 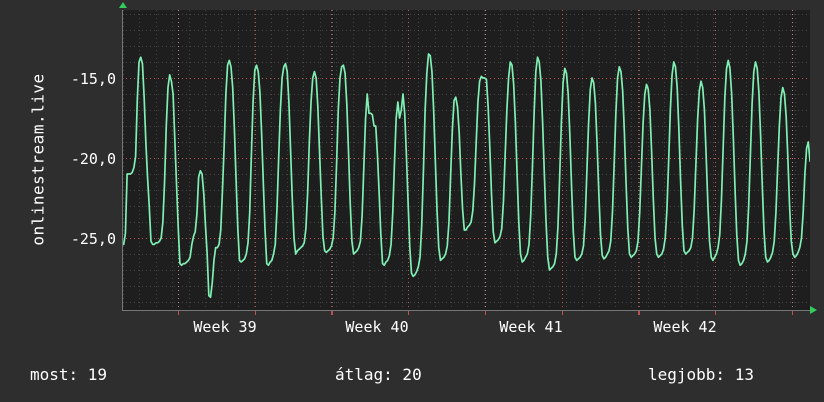 I want to click on x-tick-label-week-41: Week 41, so click(x=531, y=327).